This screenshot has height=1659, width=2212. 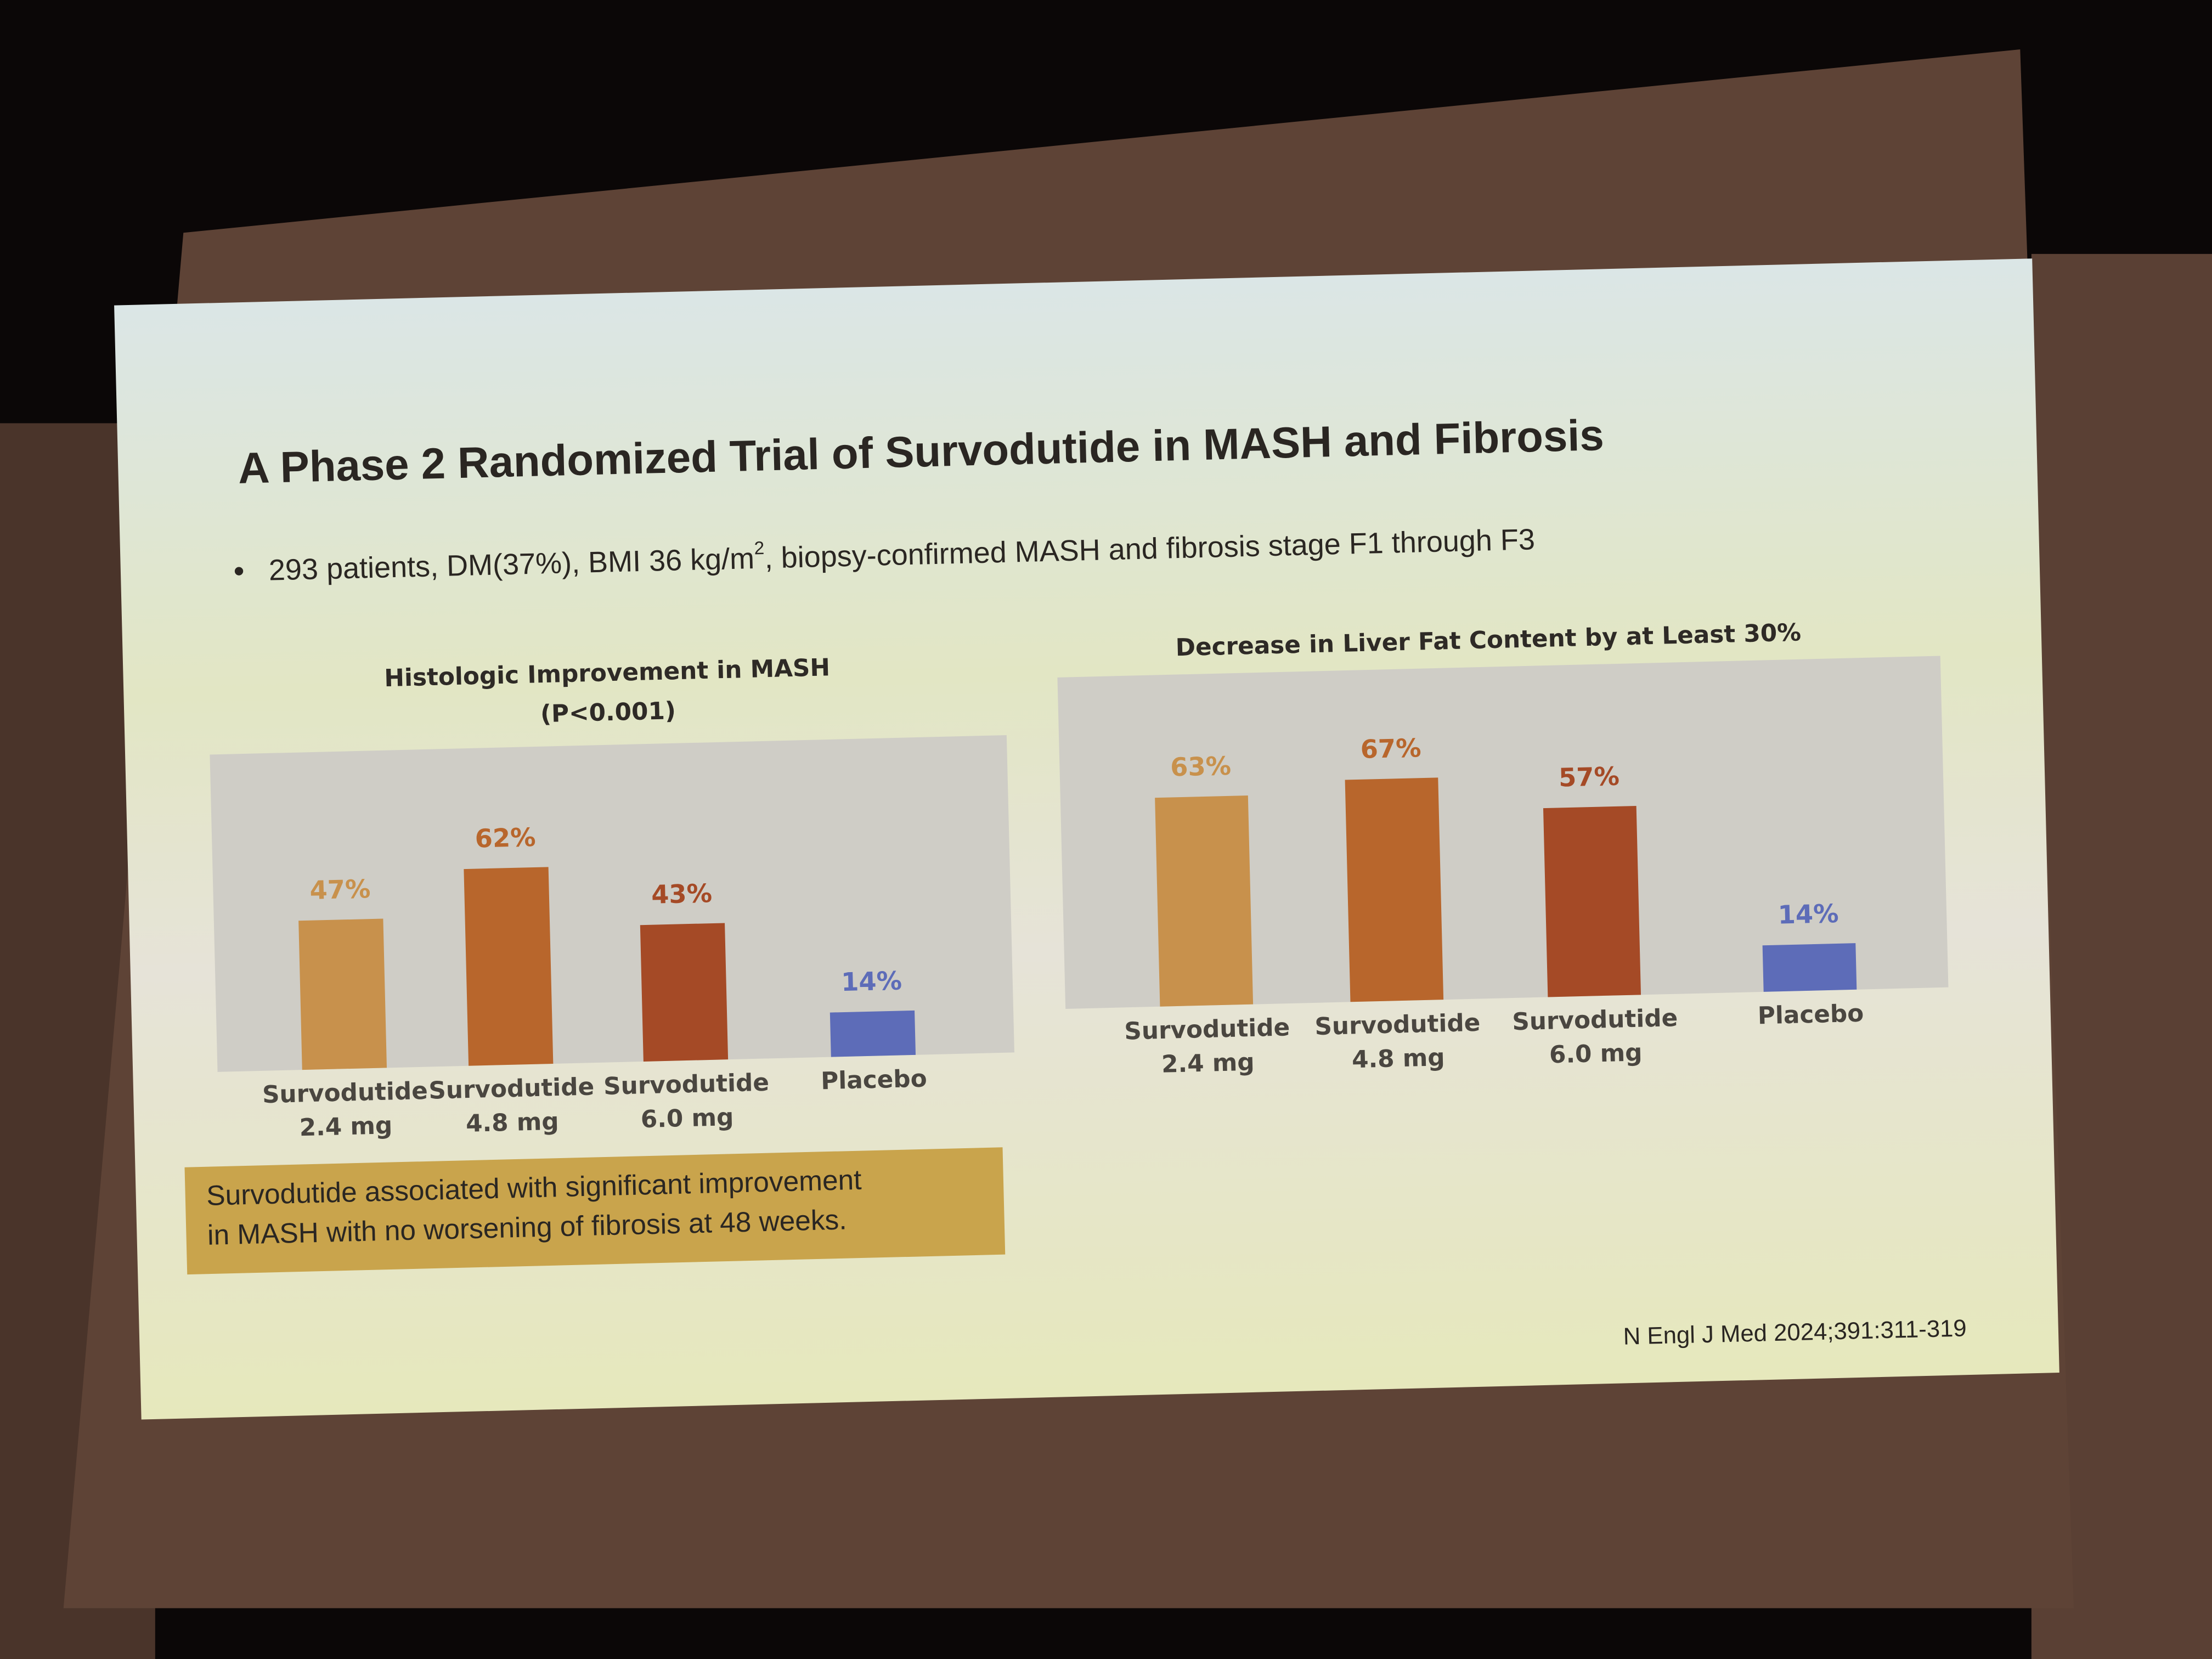 What do you see at coordinates (682, 894) in the screenshot?
I see `value-label: 43%` at bounding box center [682, 894].